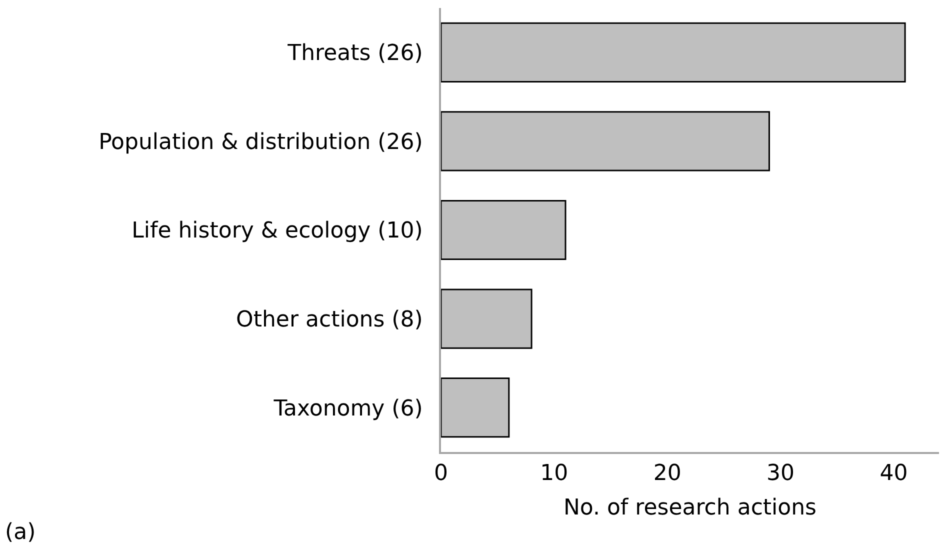  I want to click on y-tick-label: Taxonomy (6), so click(347, 409).